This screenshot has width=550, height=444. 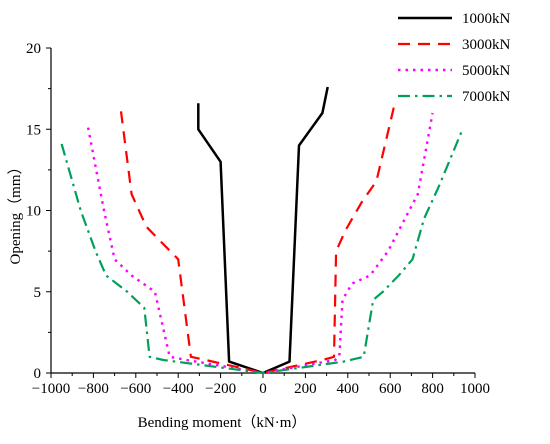 What do you see at coordinates (33, 49) in the screenshot?
I see `y-tick-label: 20` at bounding box center [33, 49].